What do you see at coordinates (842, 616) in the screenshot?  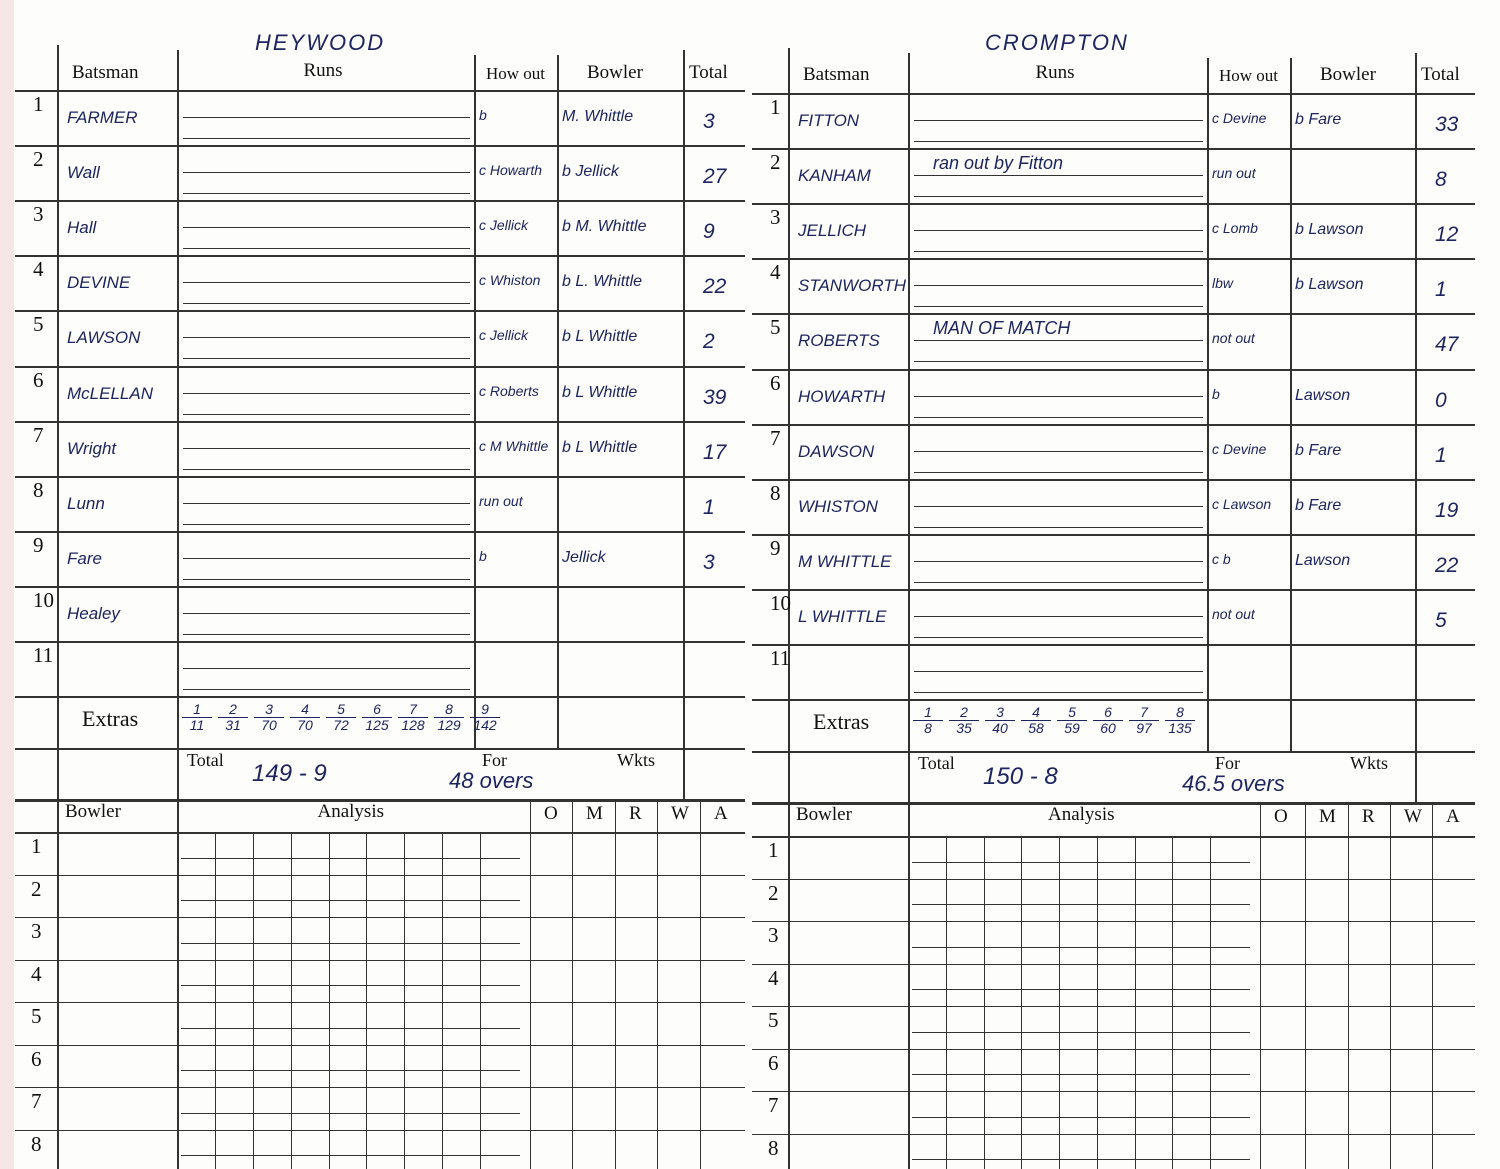 I see `batsman-name: L WHITTLE` at bounding box center [842, 616].